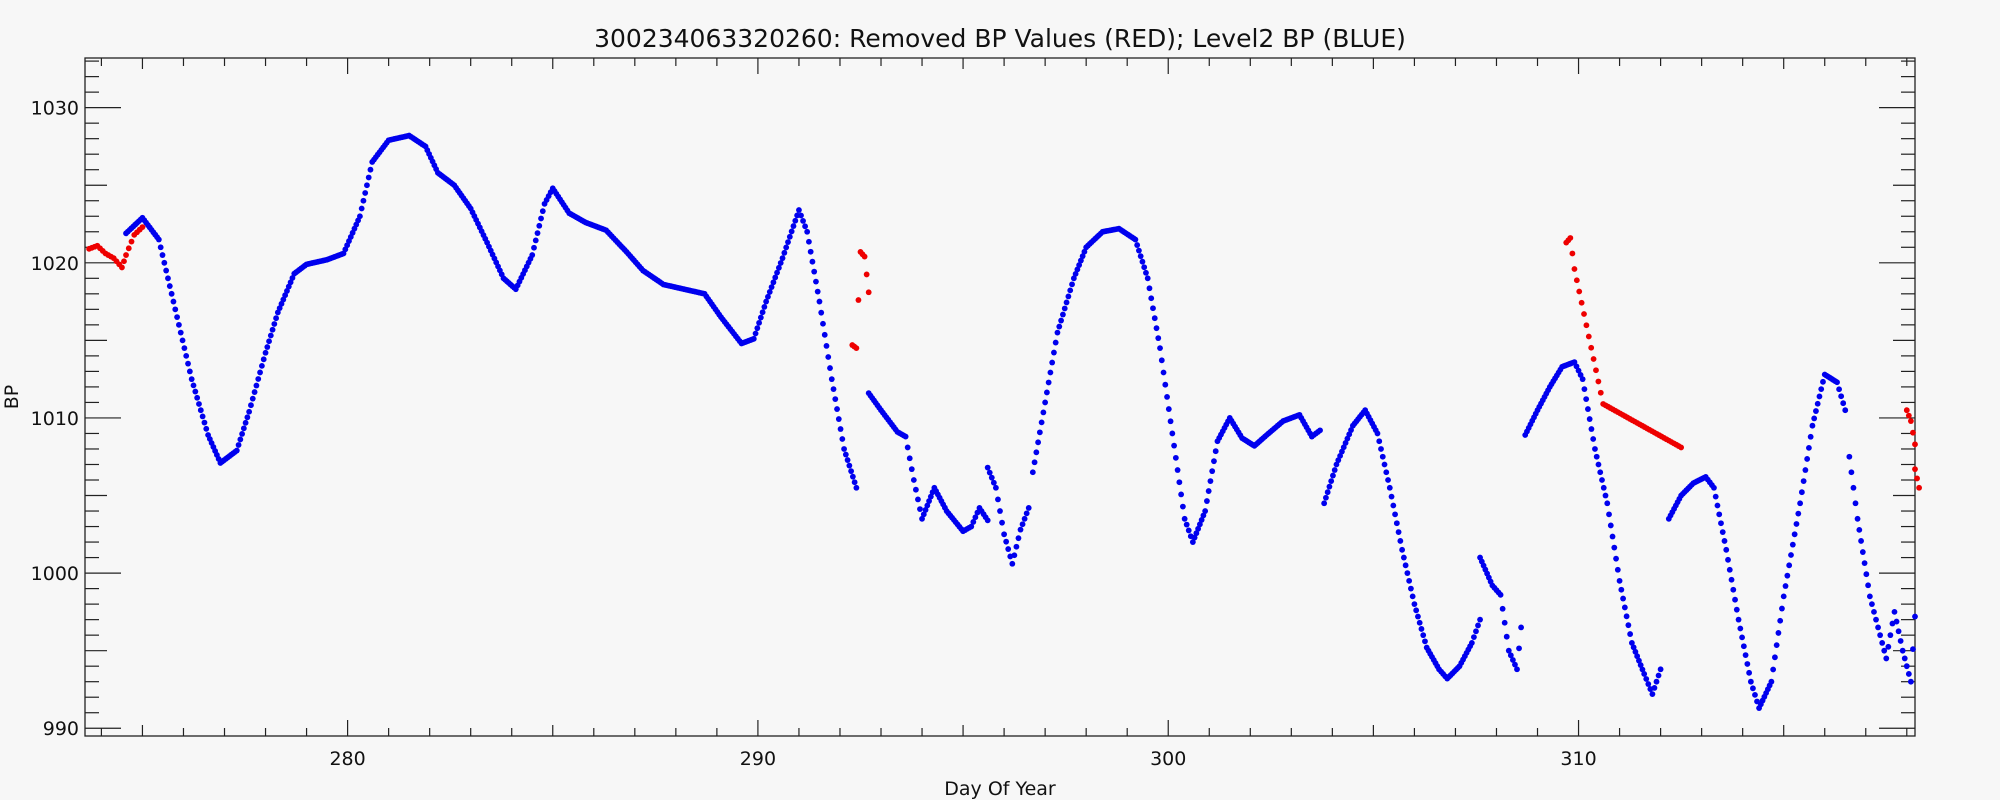 This screenshot has width=2000, height=800. I want to click on y-tick-label: 1030, so click(55, 109).